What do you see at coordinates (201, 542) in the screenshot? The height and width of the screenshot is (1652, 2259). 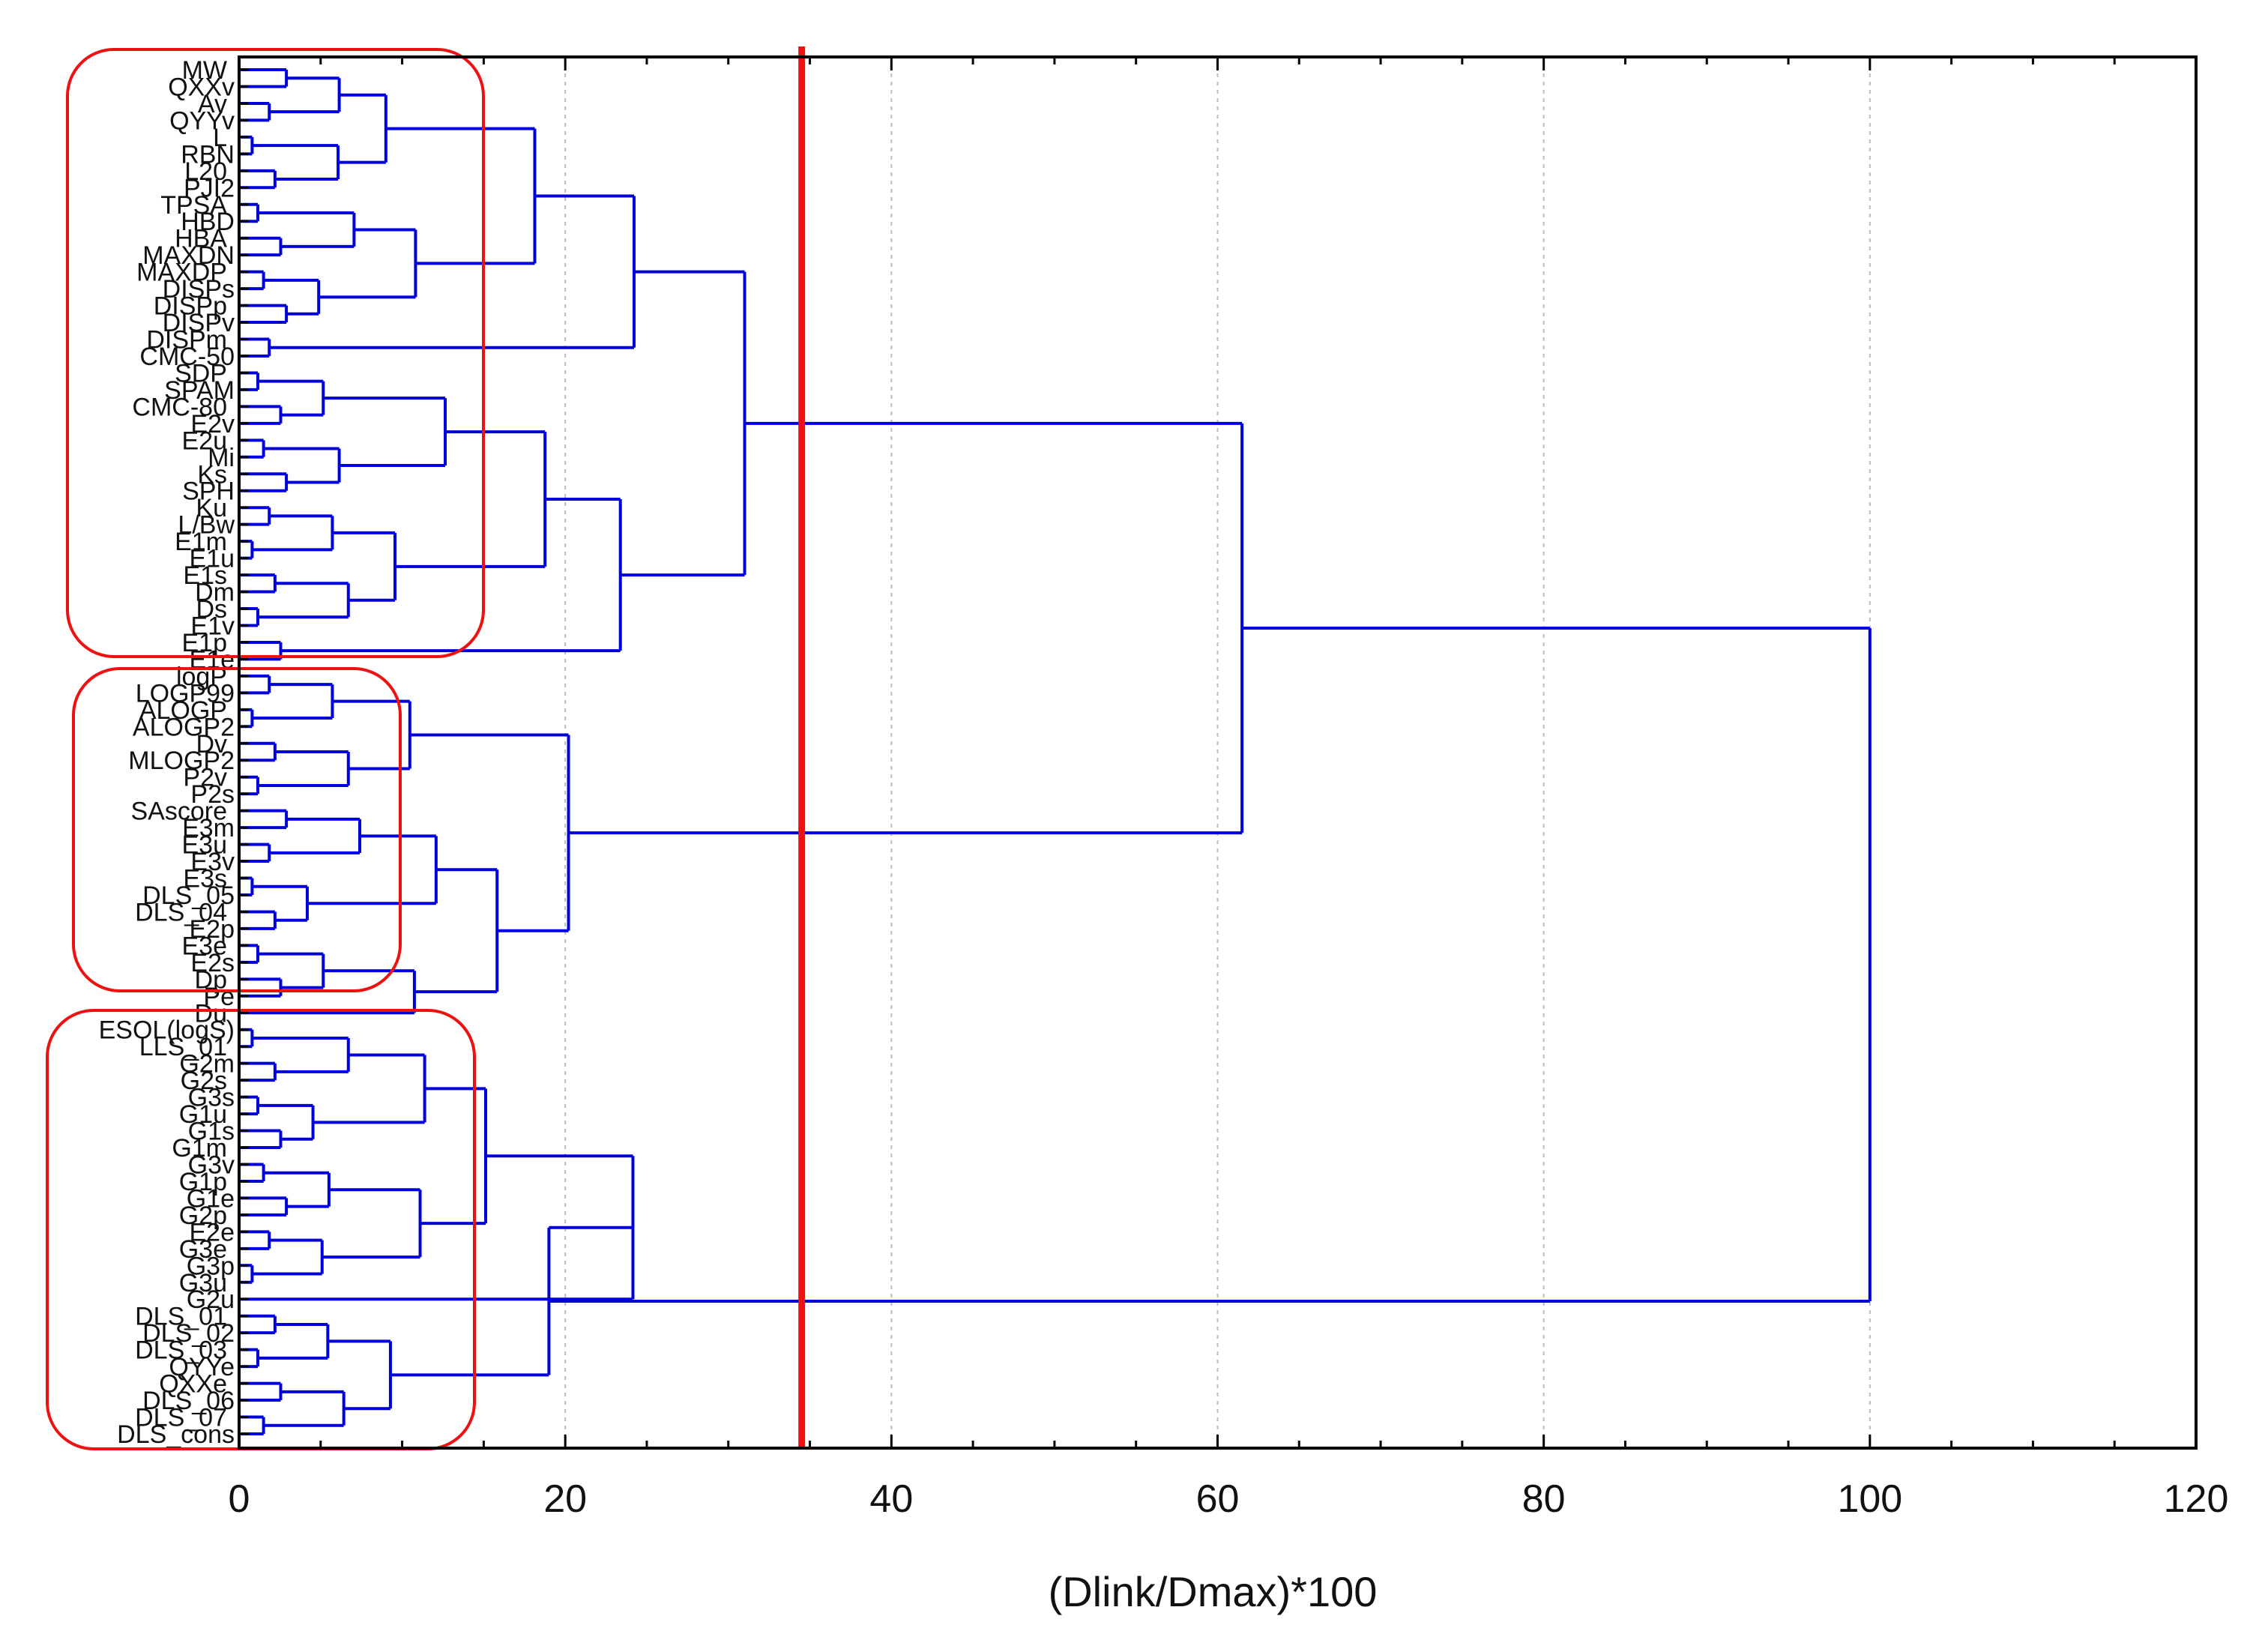 I see `leaf-label: E1m` at bounding box center [201, 542].